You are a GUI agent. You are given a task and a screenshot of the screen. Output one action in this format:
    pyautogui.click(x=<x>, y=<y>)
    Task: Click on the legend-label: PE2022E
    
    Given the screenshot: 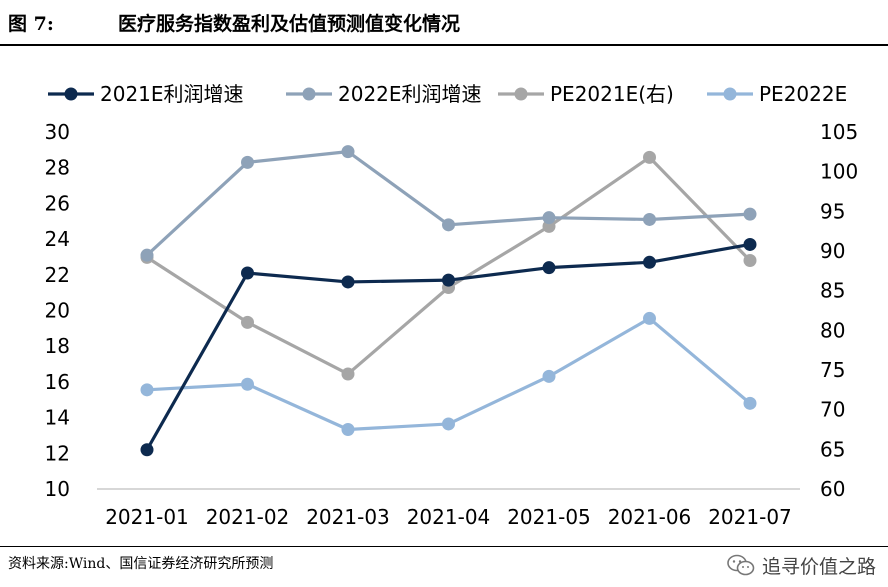 What is the action you would take?
    pyautogui.click(x=803, y=94)
    